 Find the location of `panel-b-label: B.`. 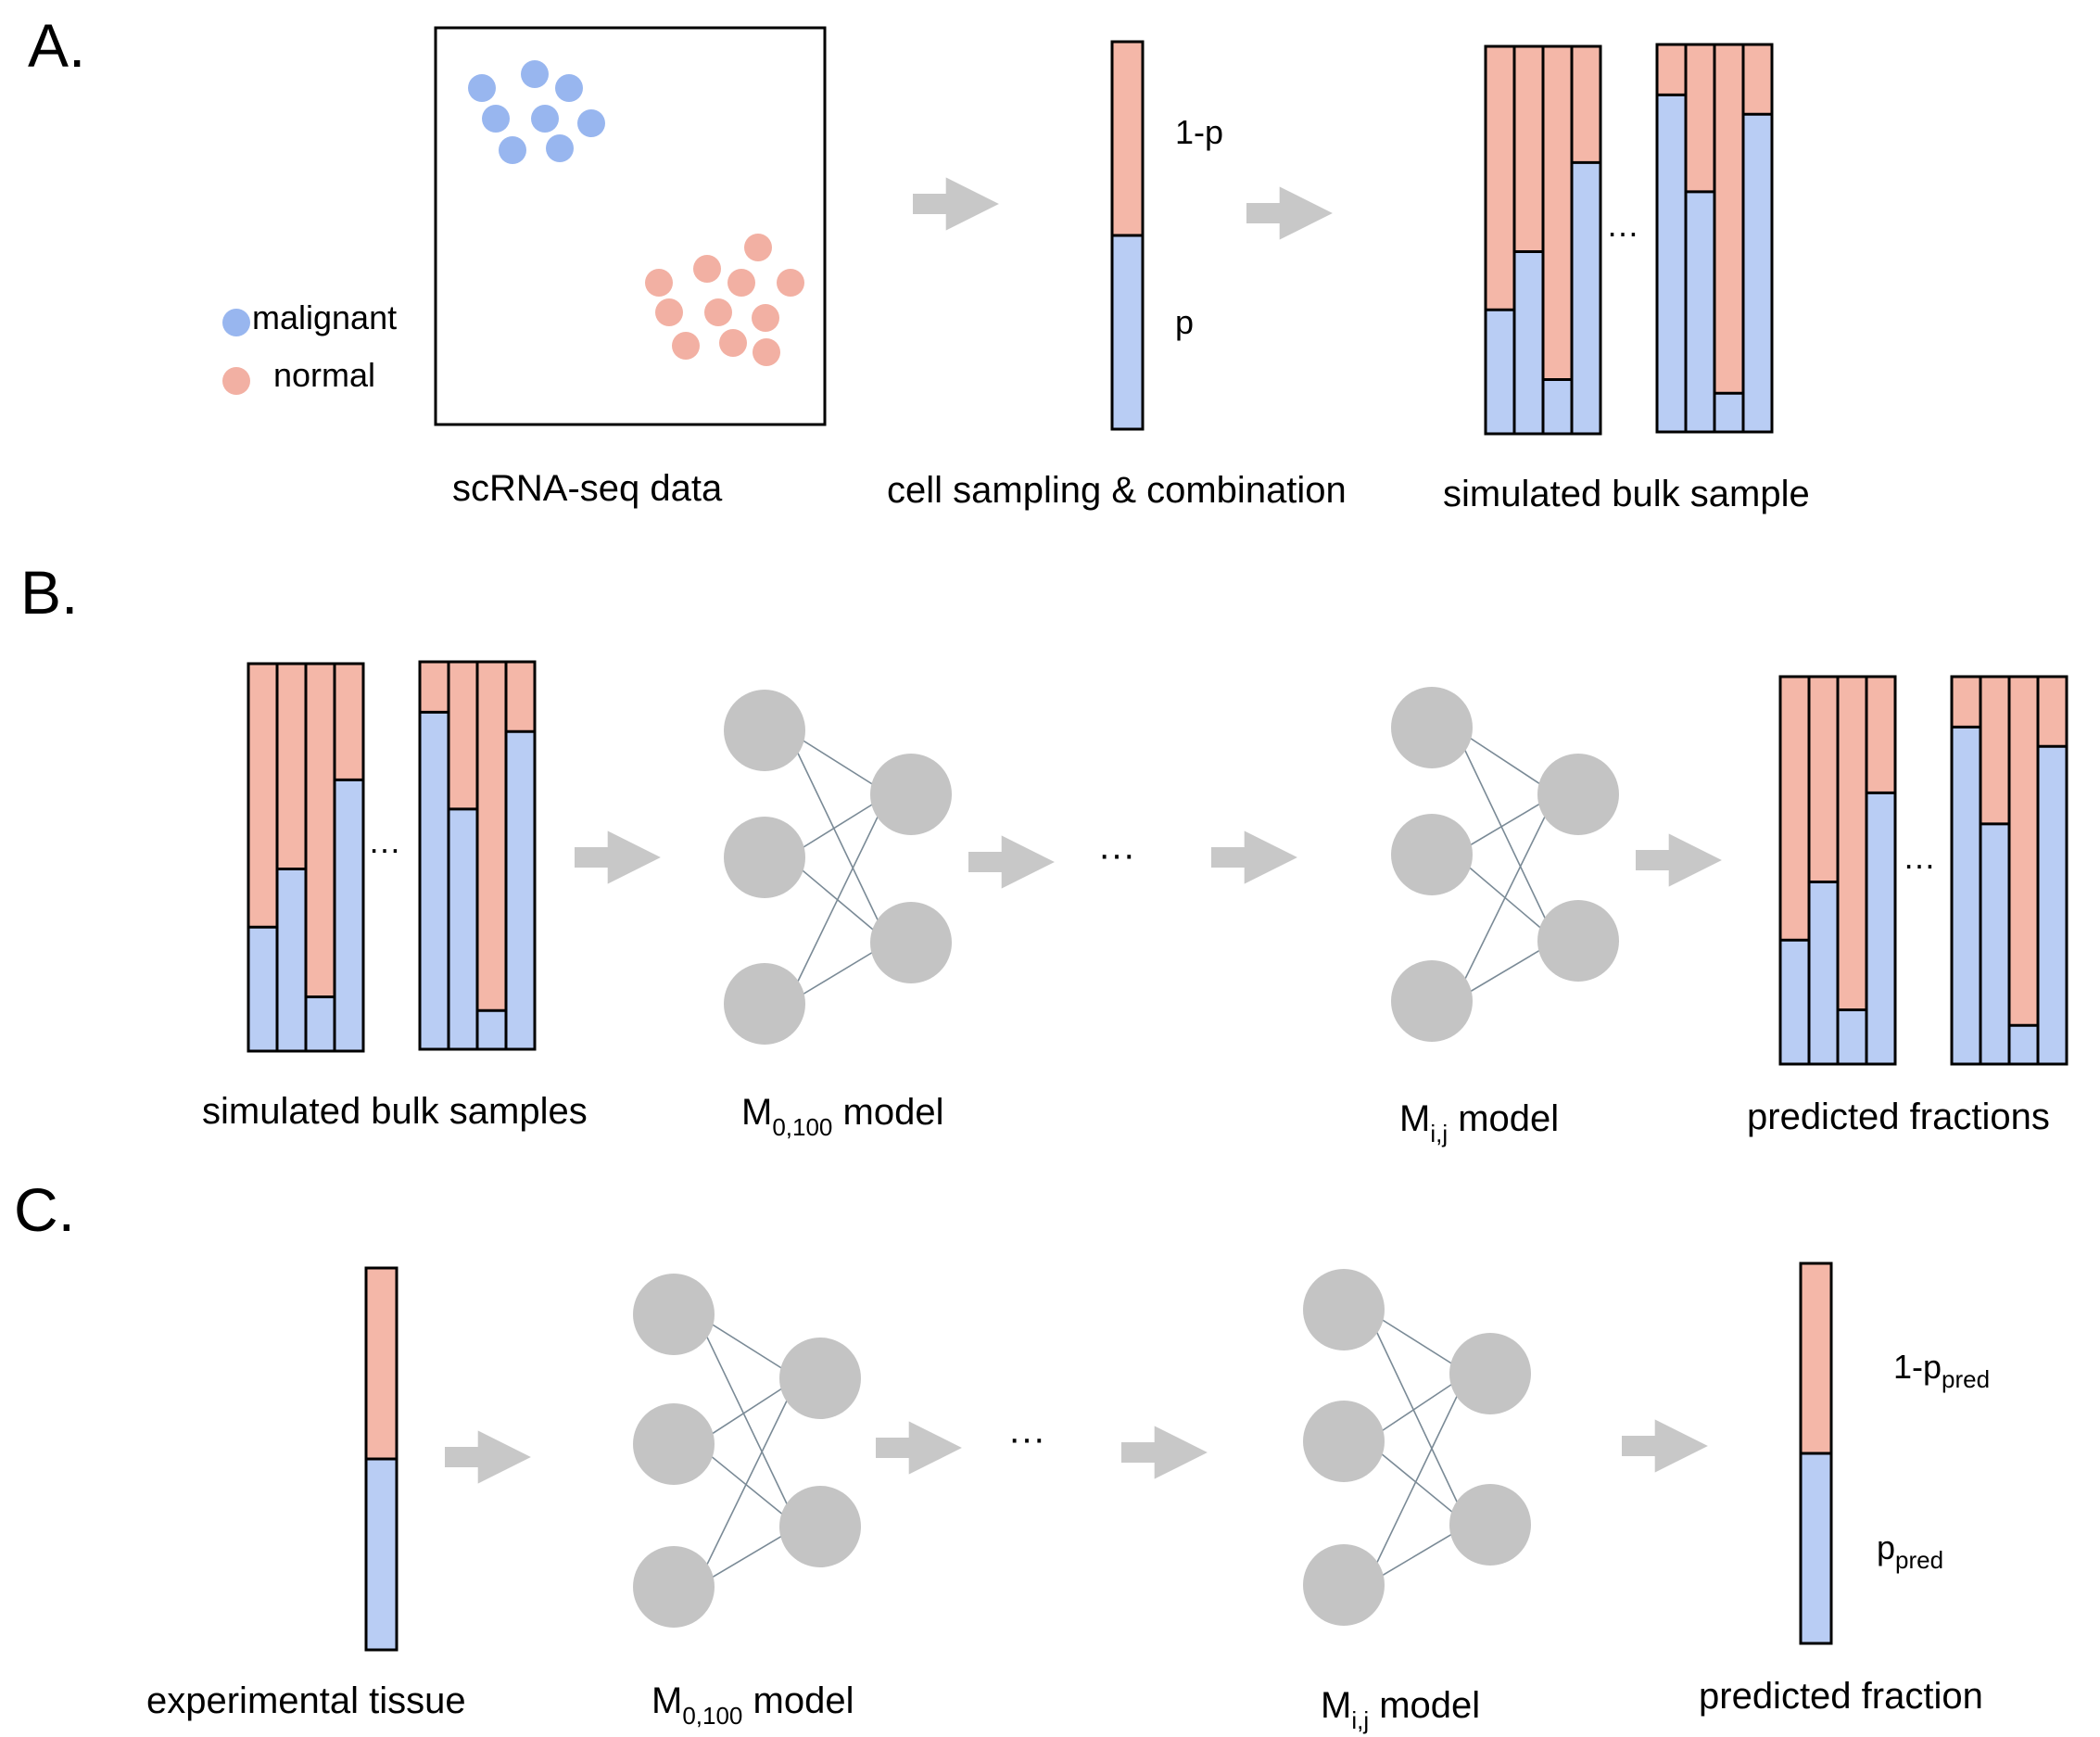

panel-b-label: B. is located at coordinates (49, 592).